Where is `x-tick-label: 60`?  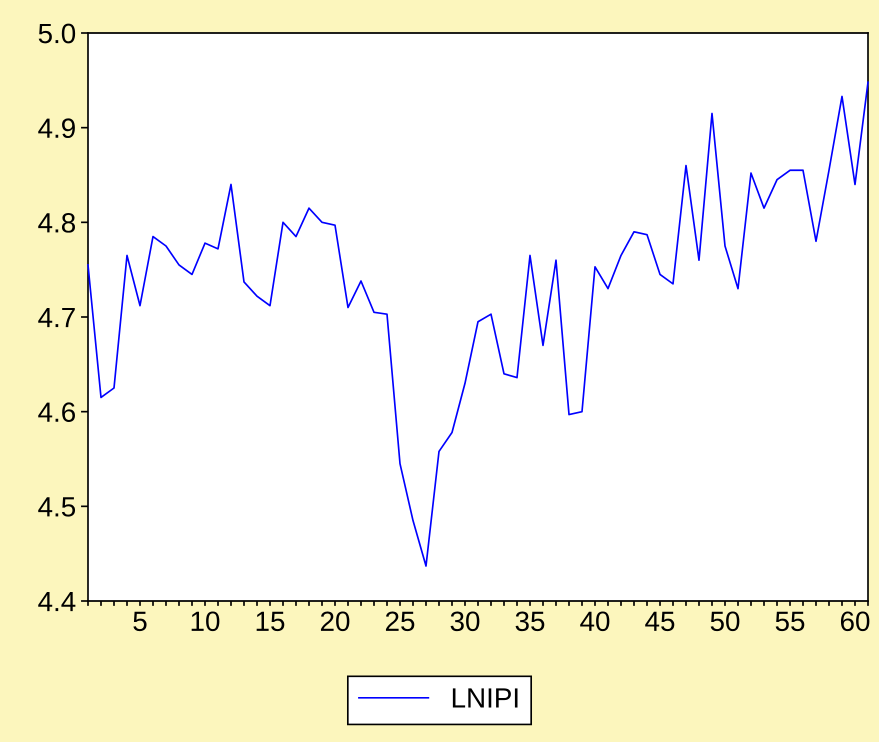 x-tick-label: 60 is located at coordinates (855, 621).